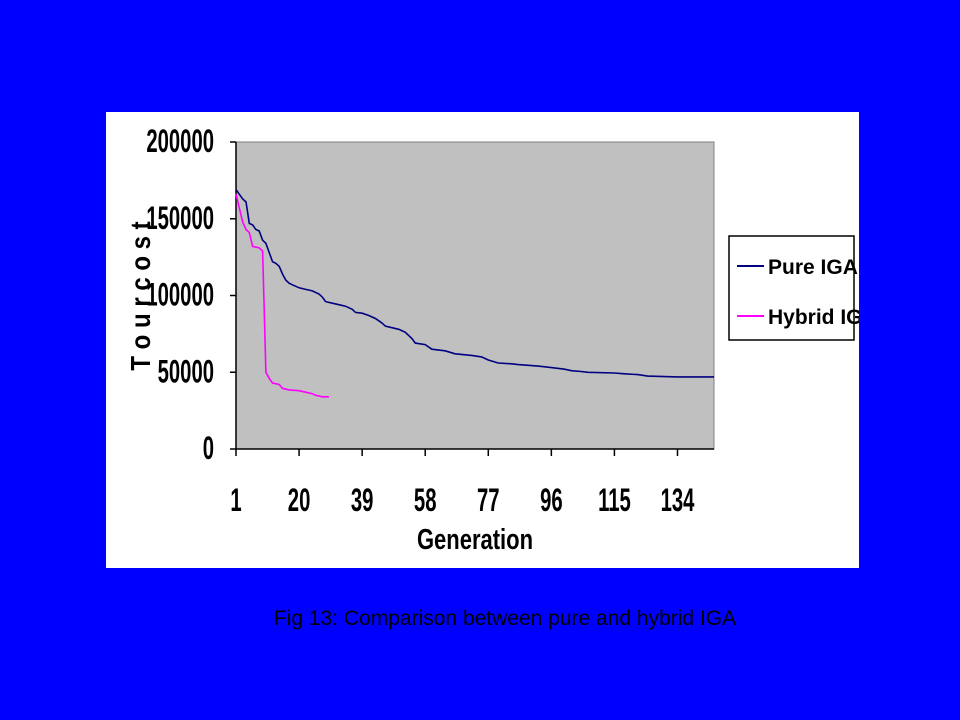 The image size is (960, 720). I want to click on x-tick-label: 1, so click(235, 499).